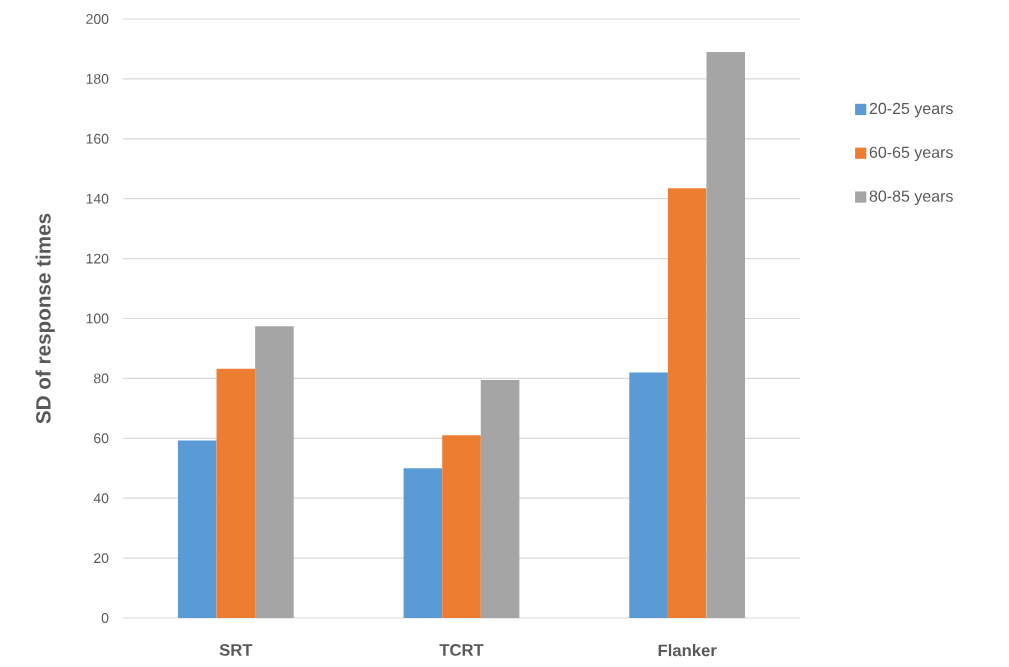 The width and height of the screenshot is (1009, 667). Describe the element at coordinates (101, 498) in the screenshot. I see `y-tick-label: 40` at that location.